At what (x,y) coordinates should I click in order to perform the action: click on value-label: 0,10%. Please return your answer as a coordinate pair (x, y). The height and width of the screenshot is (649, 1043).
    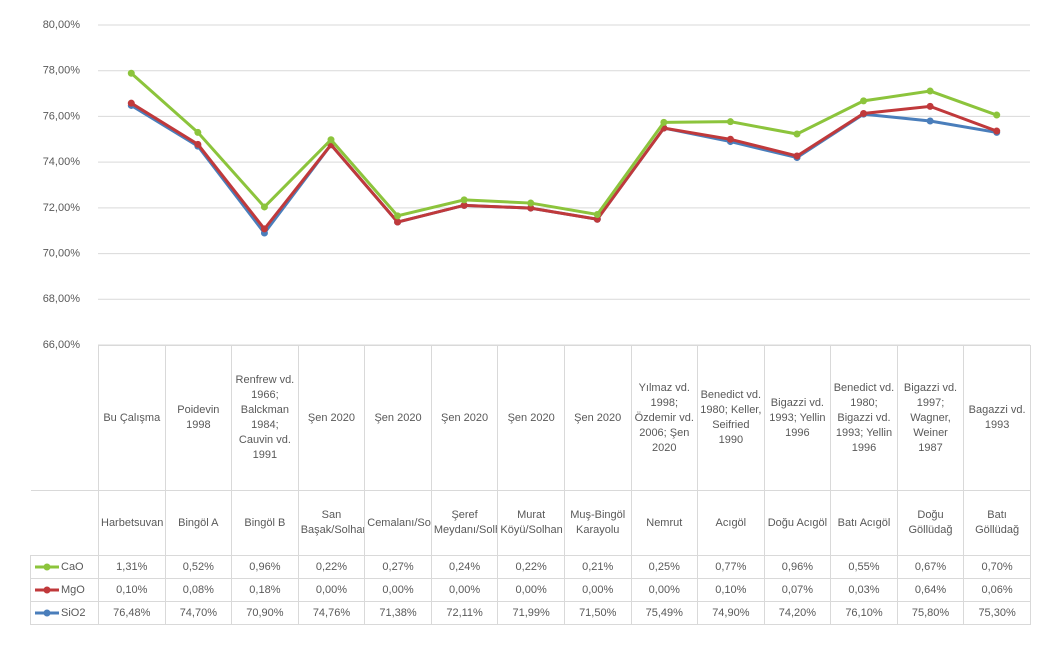
    Looking at the image, I should click on (132, 590).